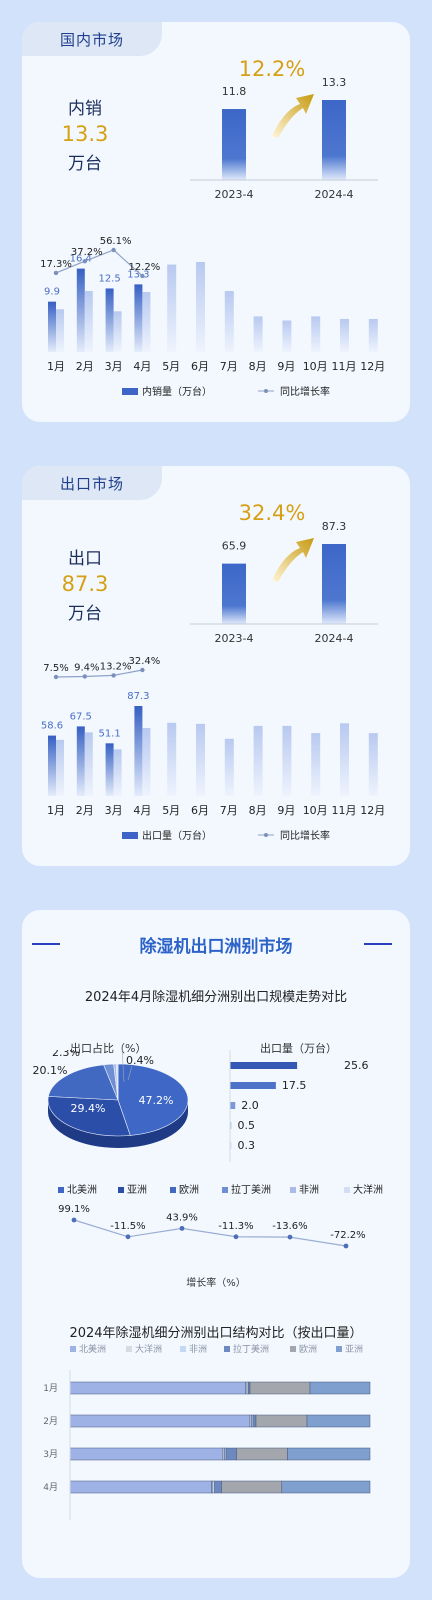 This screenshot has width=432, height=1600. Describe the element at coordinates (189, 1190) in the screenshot. I see `legend-label: 欧洲` at that location.